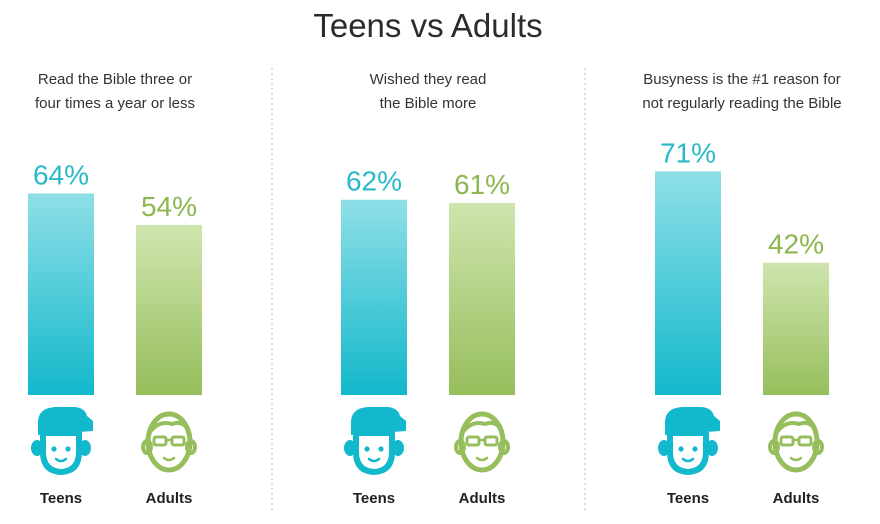 The image size is (880, 524). Describe the element at coordinates (688, 152) in the screenshot. I see `value-label-teens: 71%` at that location.